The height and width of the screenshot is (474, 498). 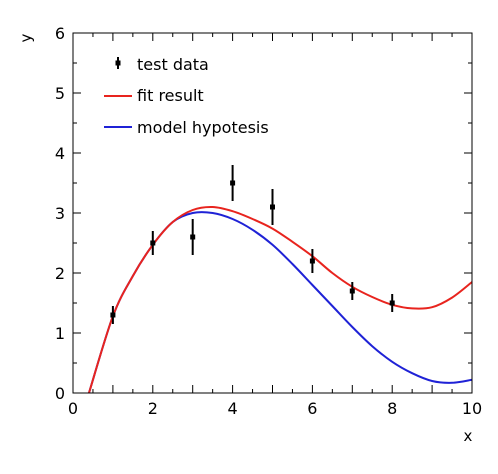 I want to click on y-tick-label: 0, so click(x=60, y=393).